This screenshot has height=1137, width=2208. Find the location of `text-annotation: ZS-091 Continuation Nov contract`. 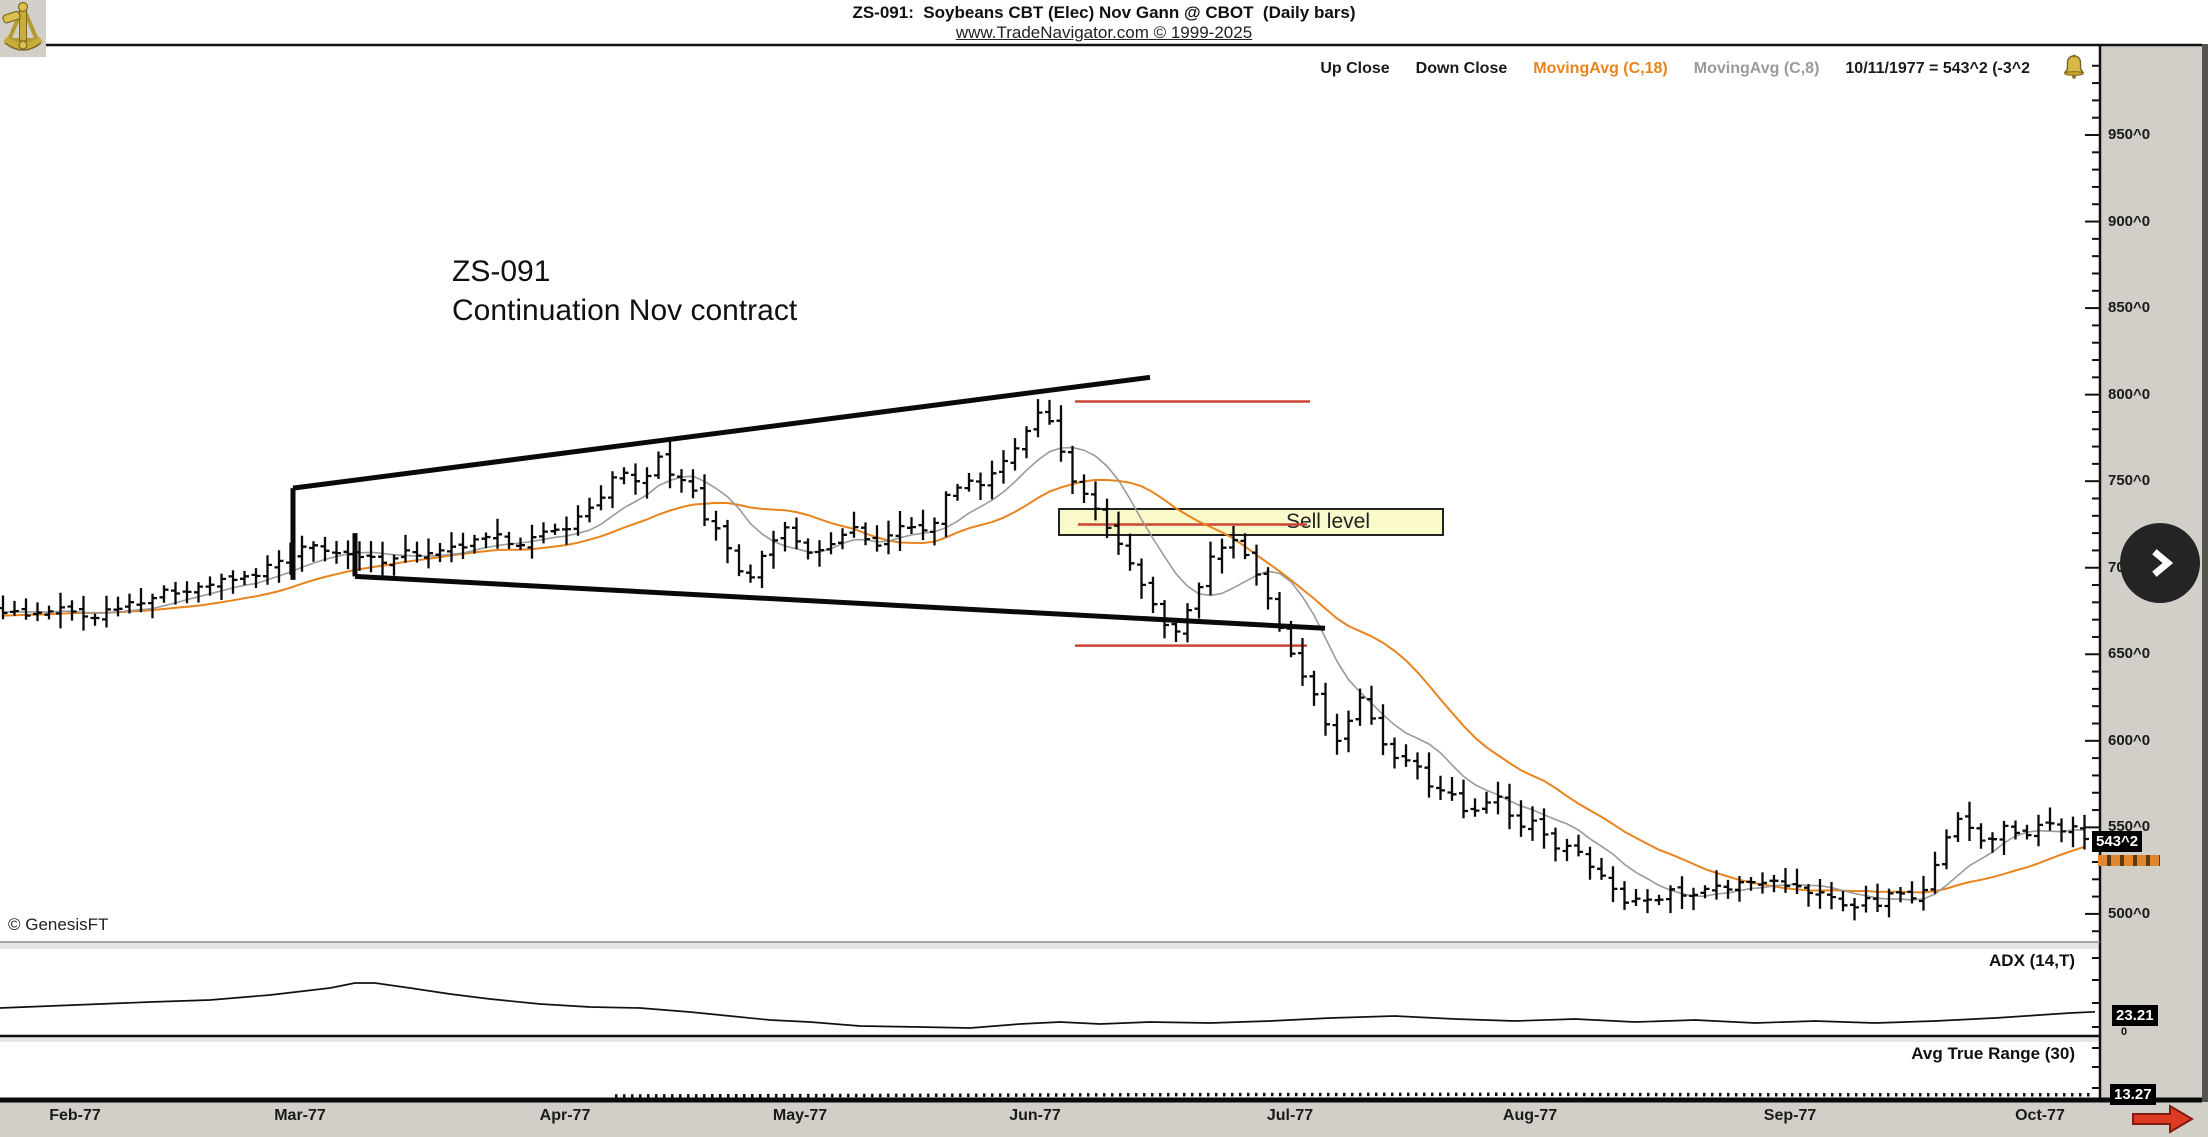

text-annotation: ZS-091 Continuation Nov contract is located at coordinates (624, 291).